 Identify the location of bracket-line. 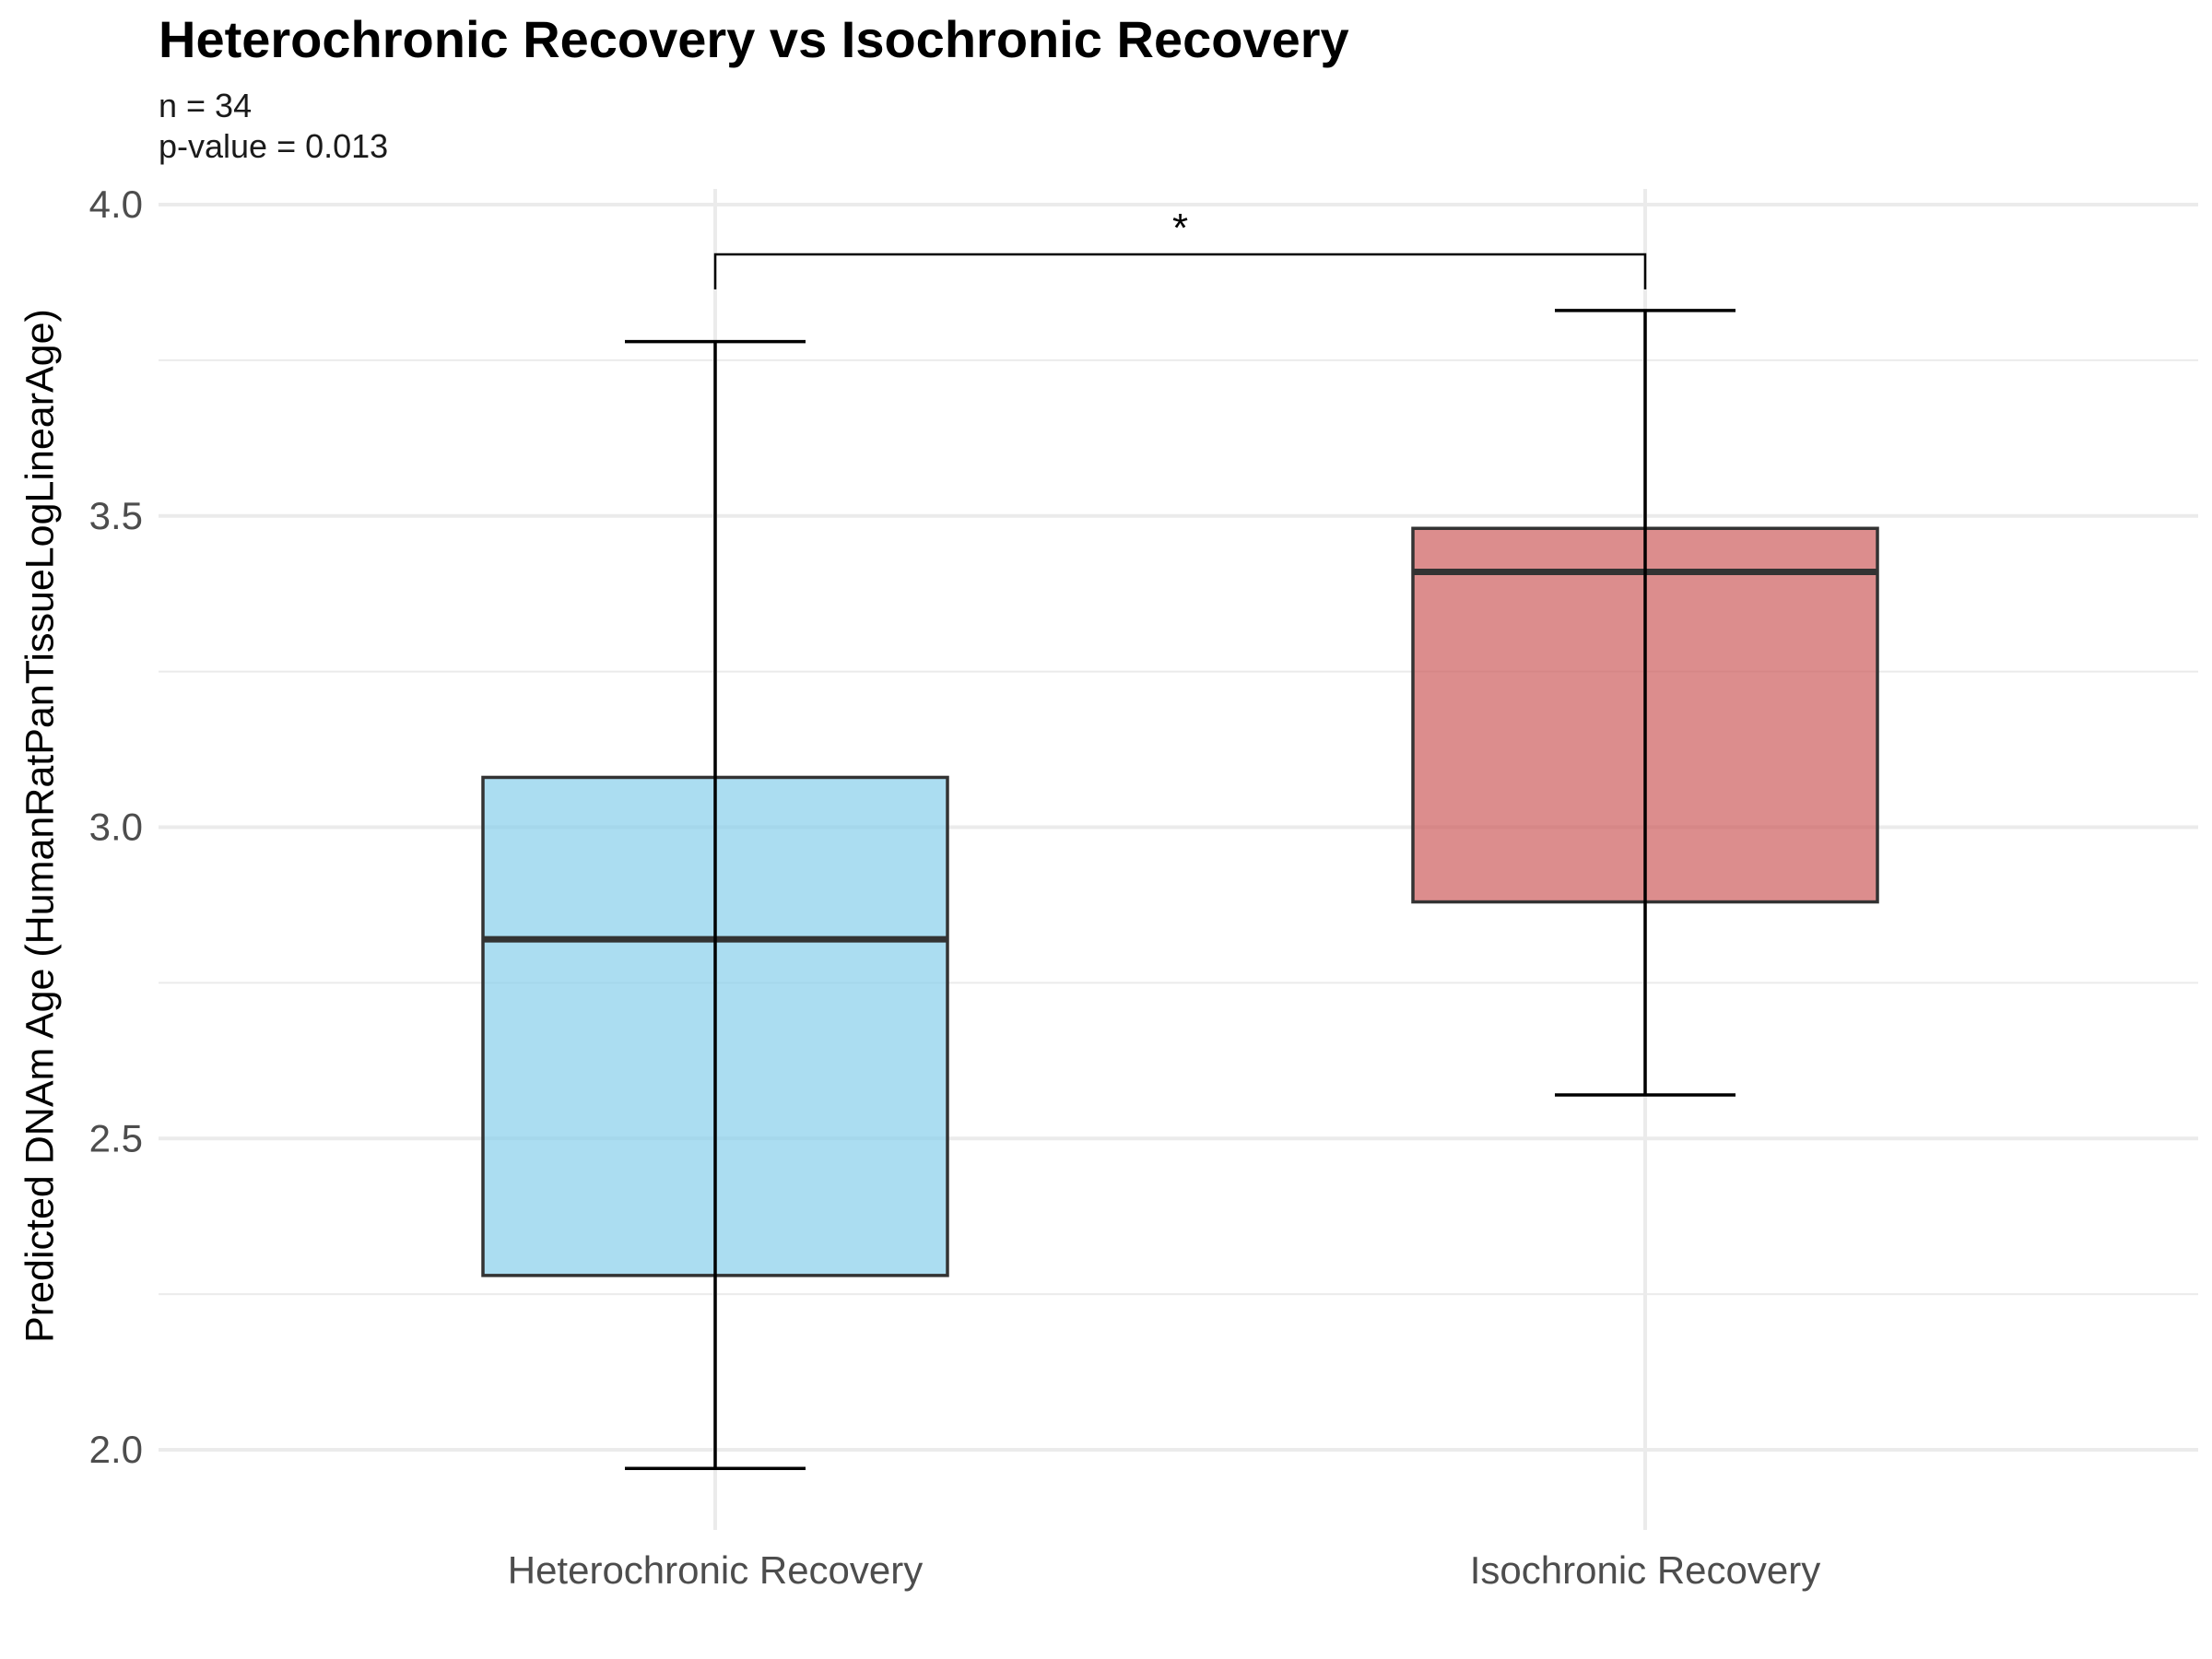
(1180, 271).